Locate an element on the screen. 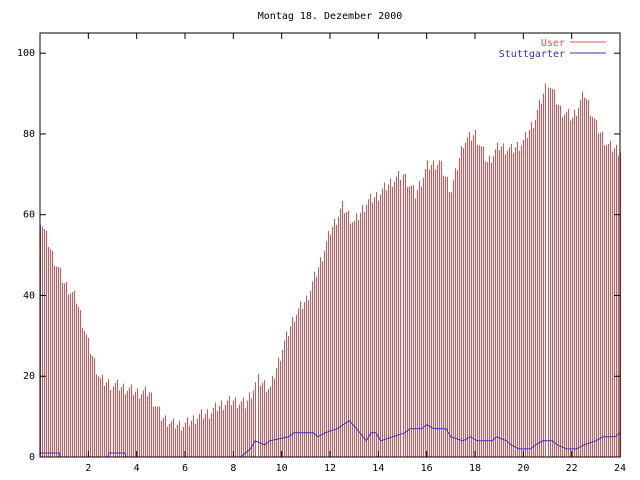 This screenshot has width=640, height=480. x-tick-label-20: 20 is located at coordinates (523, 468).